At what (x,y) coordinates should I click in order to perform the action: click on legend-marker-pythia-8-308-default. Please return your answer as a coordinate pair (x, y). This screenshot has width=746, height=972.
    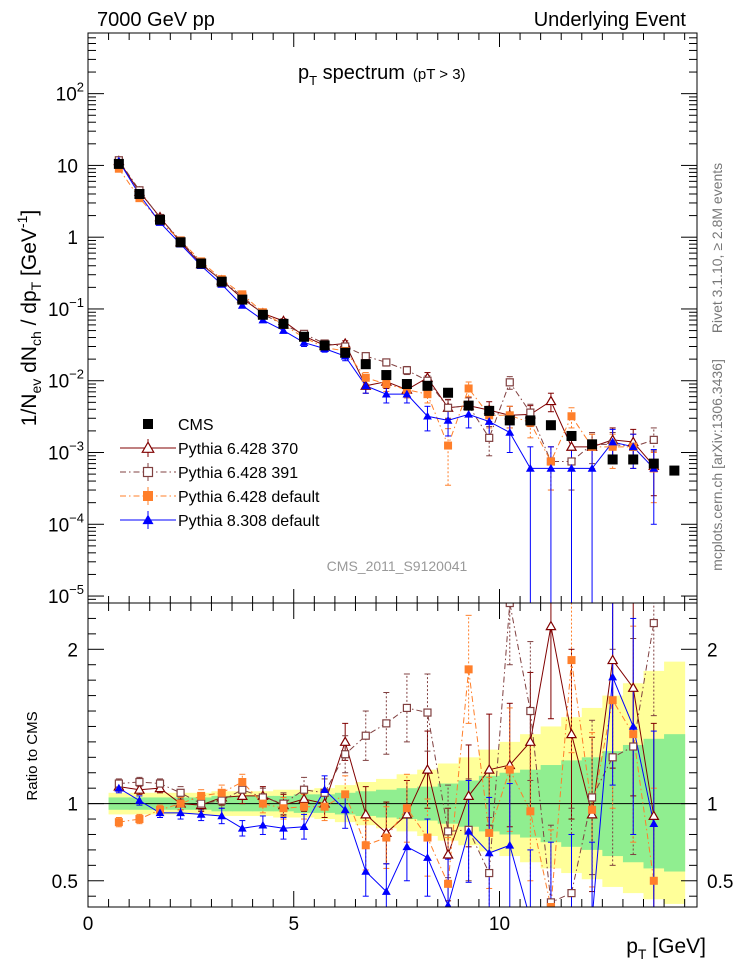
    Looking at the image, I should click on (148, 519).